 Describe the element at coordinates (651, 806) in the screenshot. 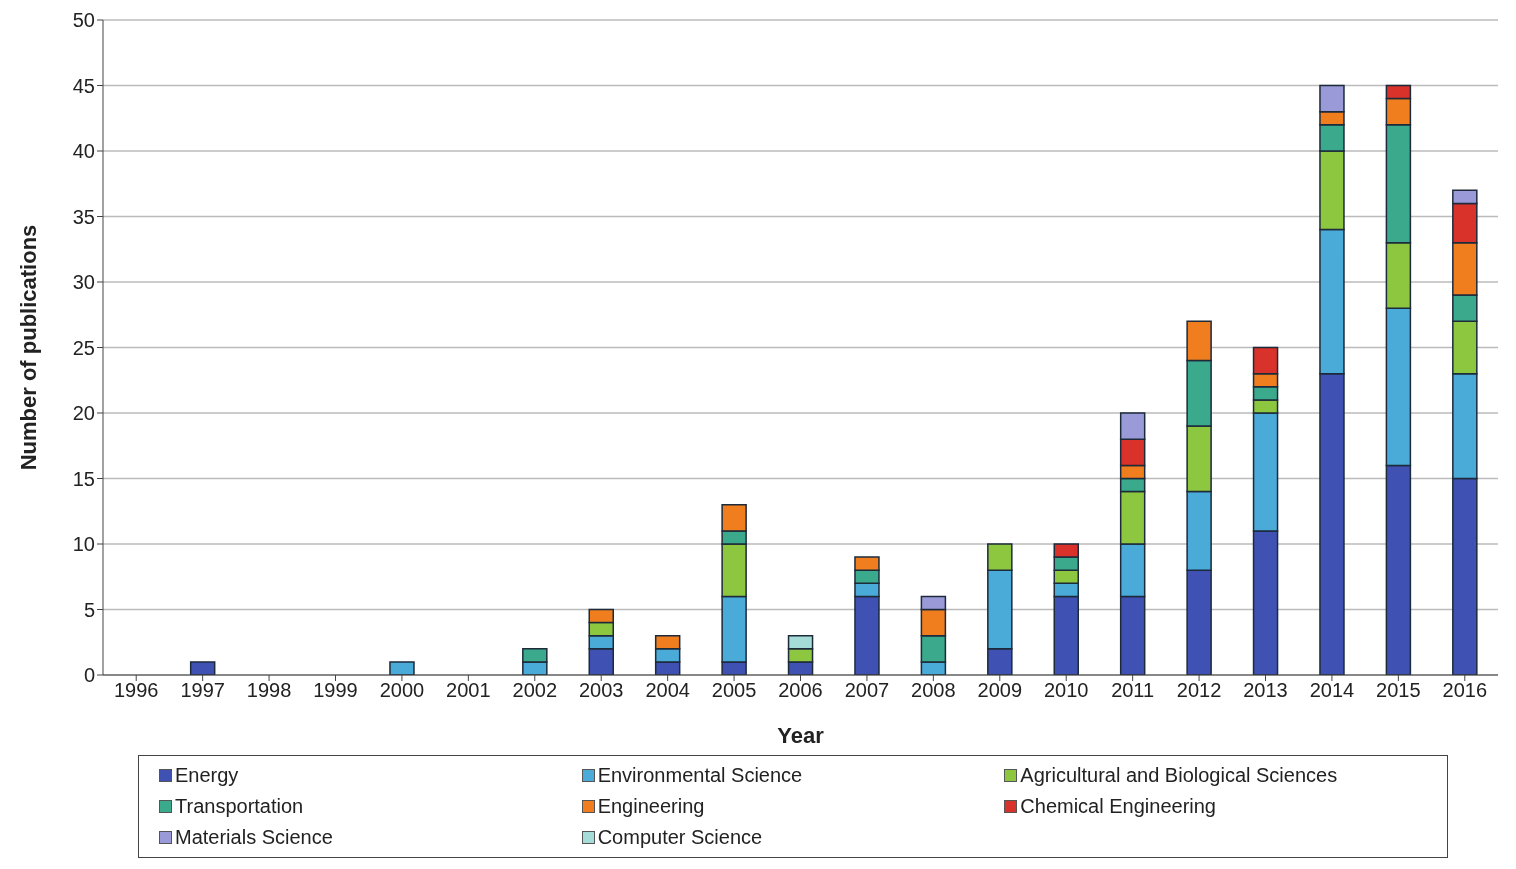

I see `legend-label: Engineering` at that location.